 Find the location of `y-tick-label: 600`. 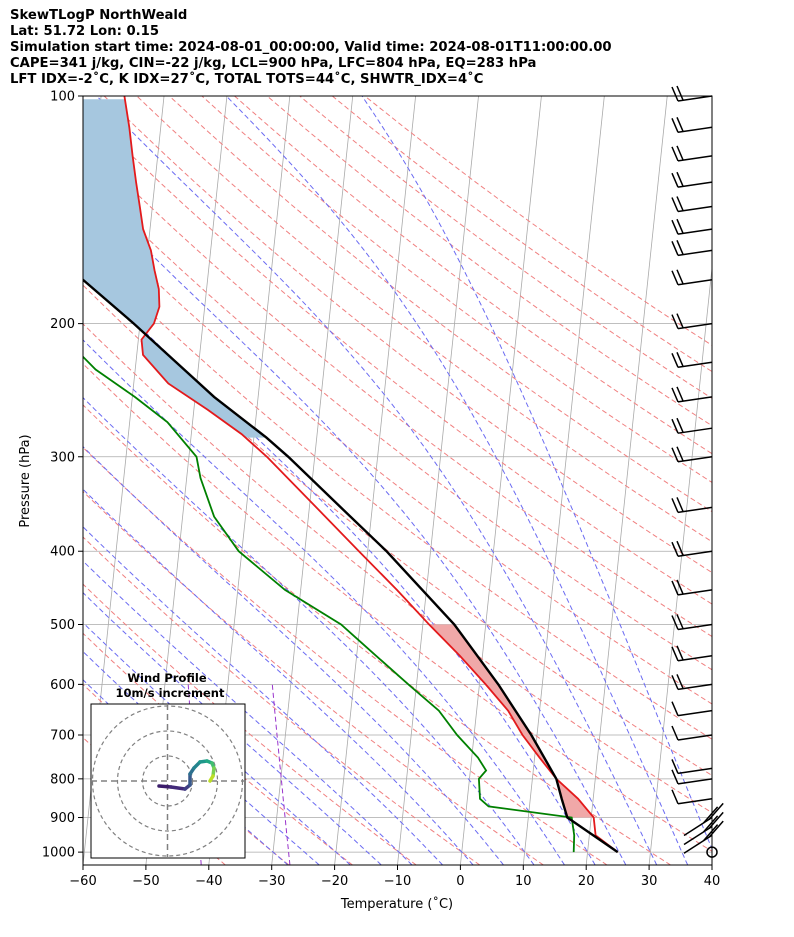

y-tick-label: 600 is located at coordinates (62, 685).